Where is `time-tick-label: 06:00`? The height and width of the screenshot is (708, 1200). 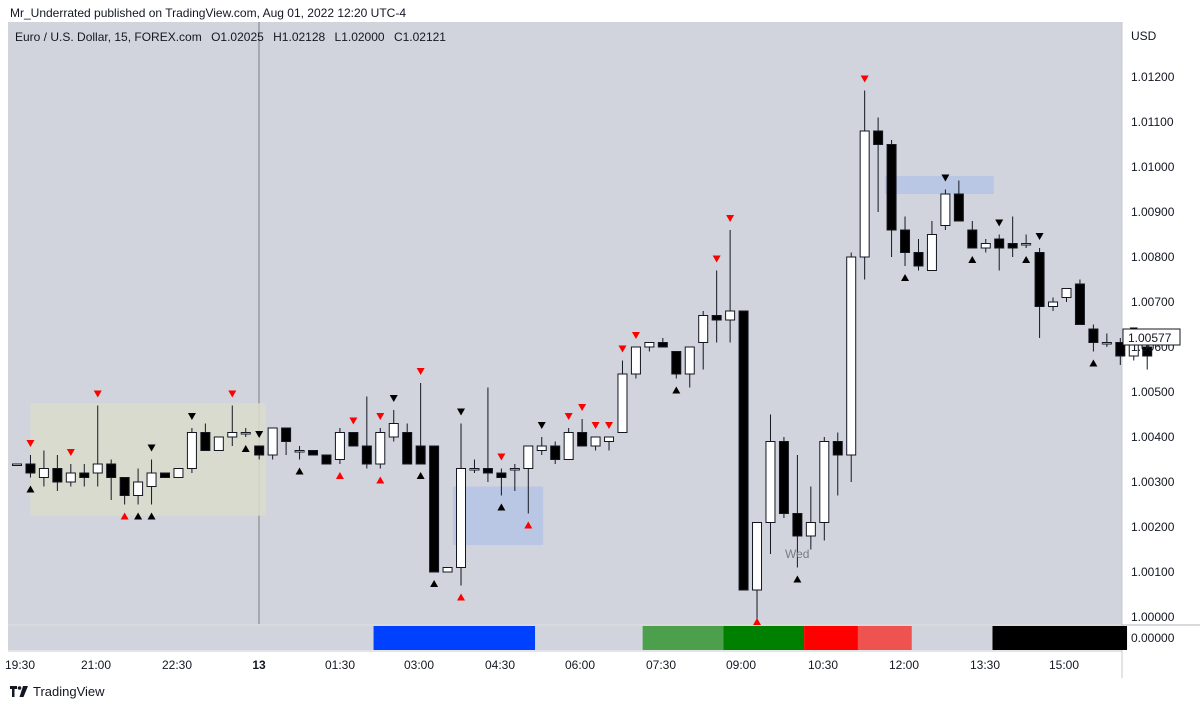 time-tick-label: 06:00 is located at coordinates (580, 665).